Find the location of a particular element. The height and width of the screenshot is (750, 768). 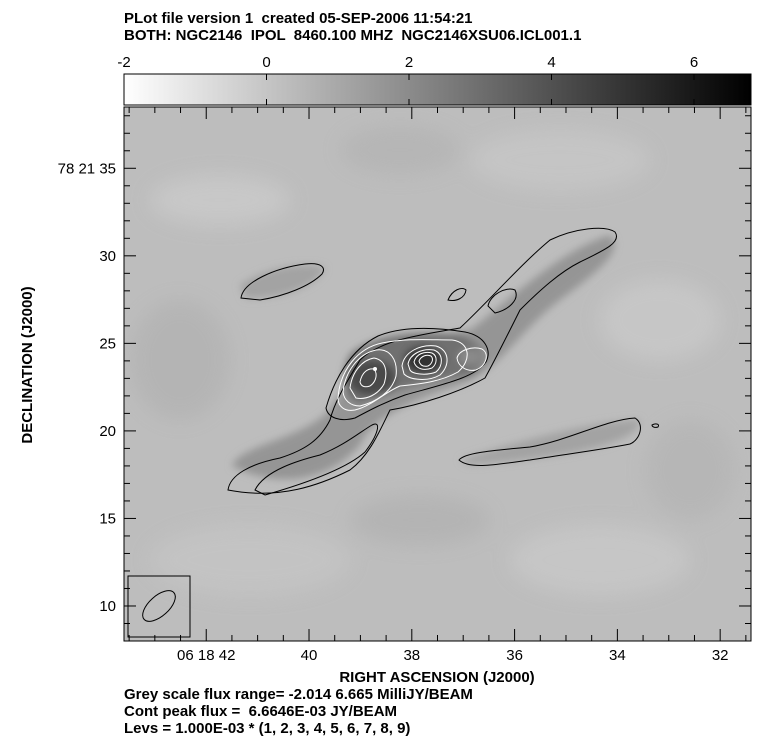

colorbar-tick-label: 4 is located at coordinates (551, 62).